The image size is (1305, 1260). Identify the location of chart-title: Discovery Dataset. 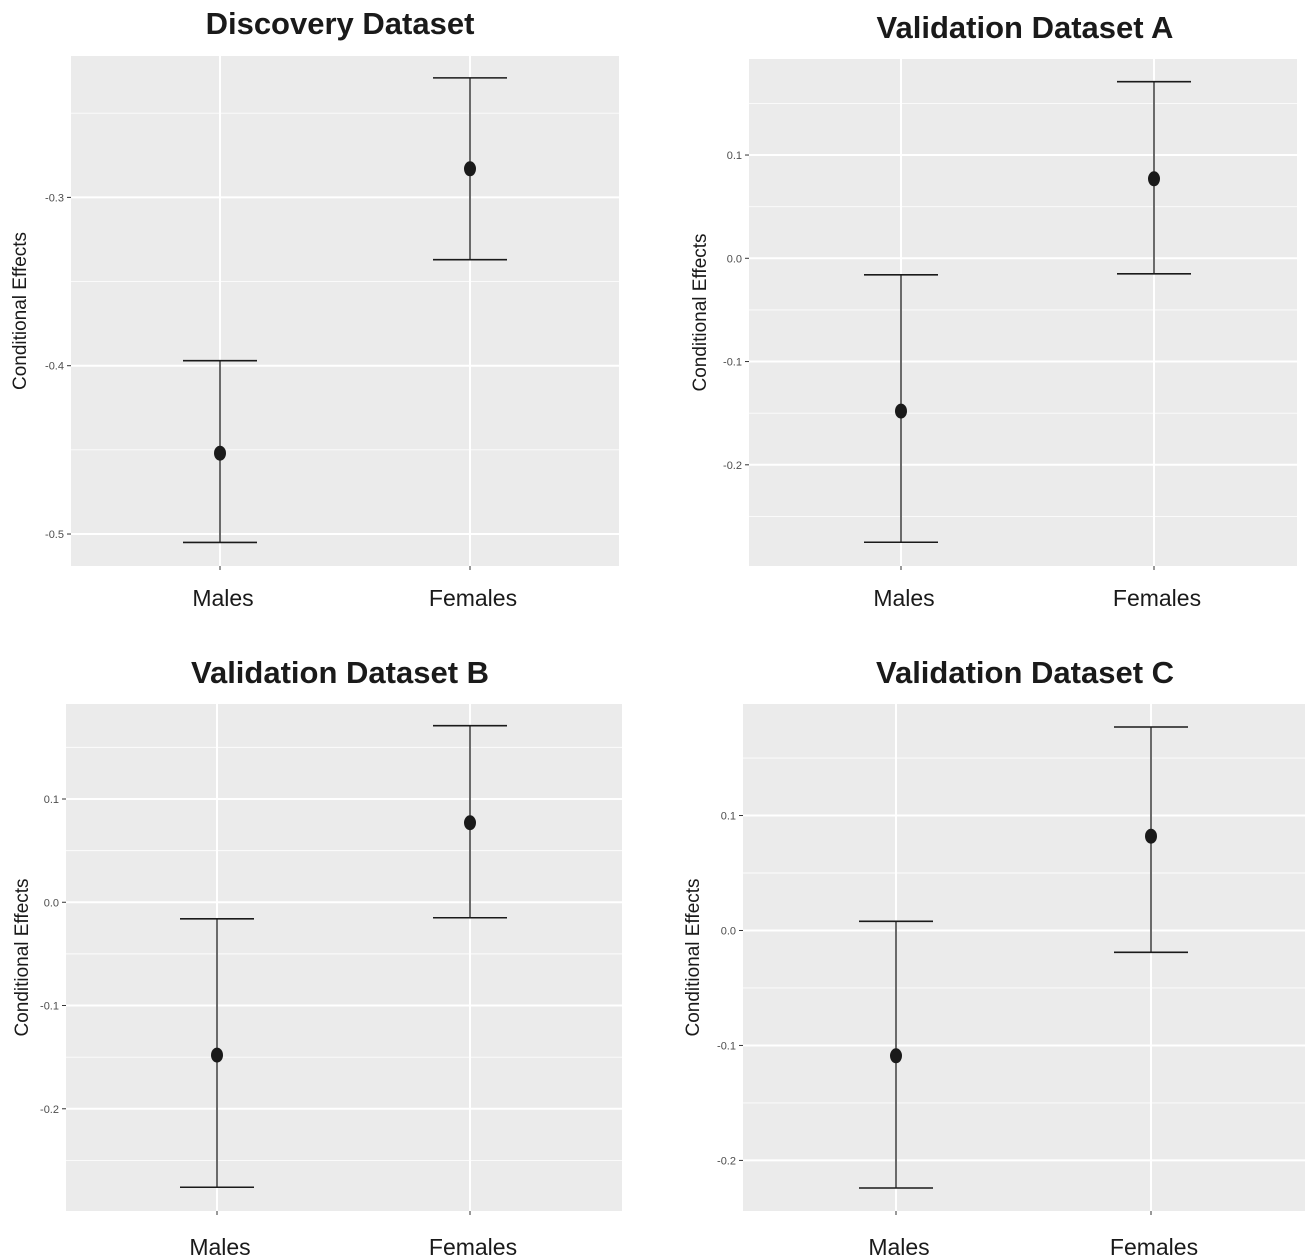
(340, 23).